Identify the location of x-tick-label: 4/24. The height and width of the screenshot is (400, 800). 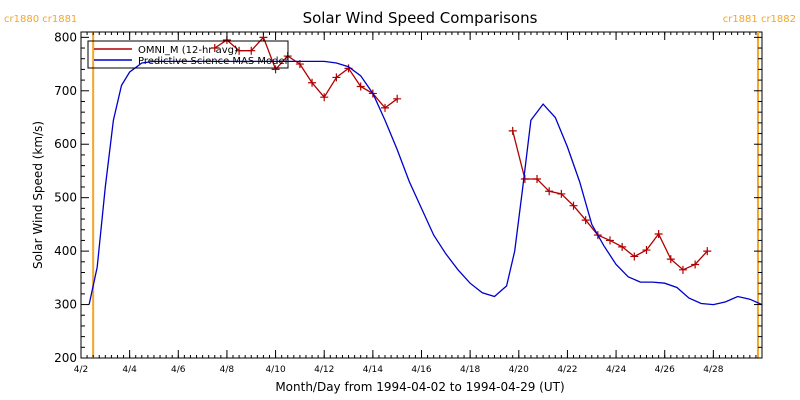
(616, 370).